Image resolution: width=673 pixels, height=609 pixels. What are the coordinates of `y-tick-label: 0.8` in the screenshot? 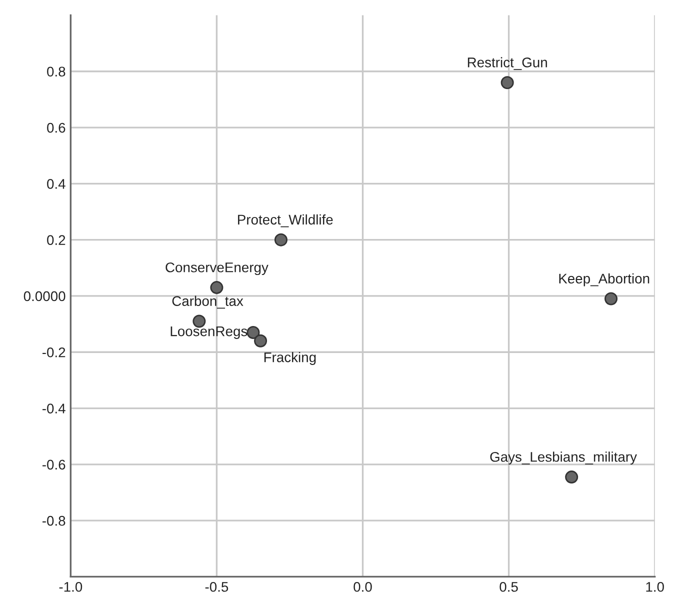 It's located at (56, 71).